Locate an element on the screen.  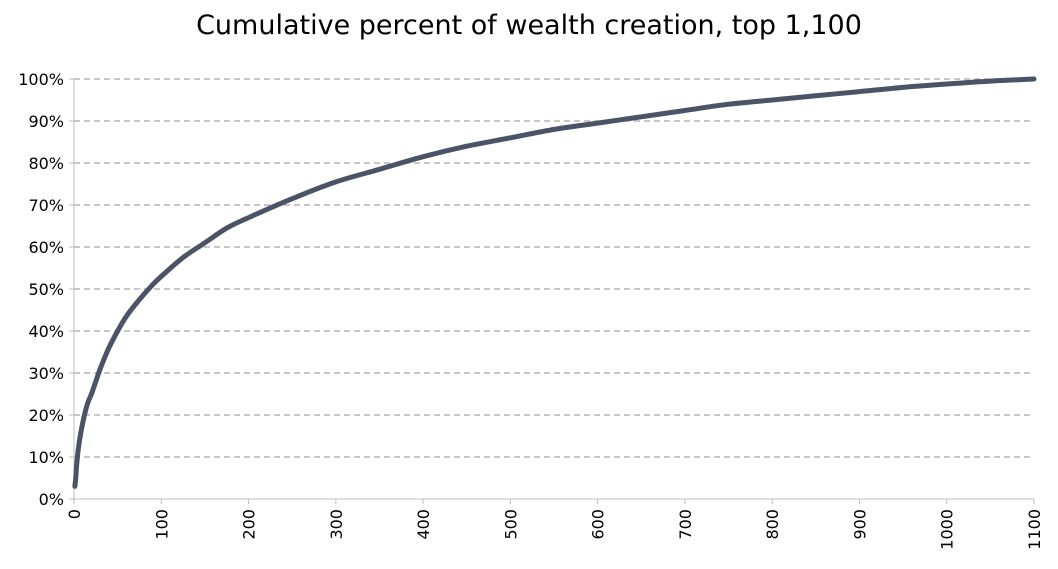
y-tick-label: 10% is located at coordinates (46, 457).